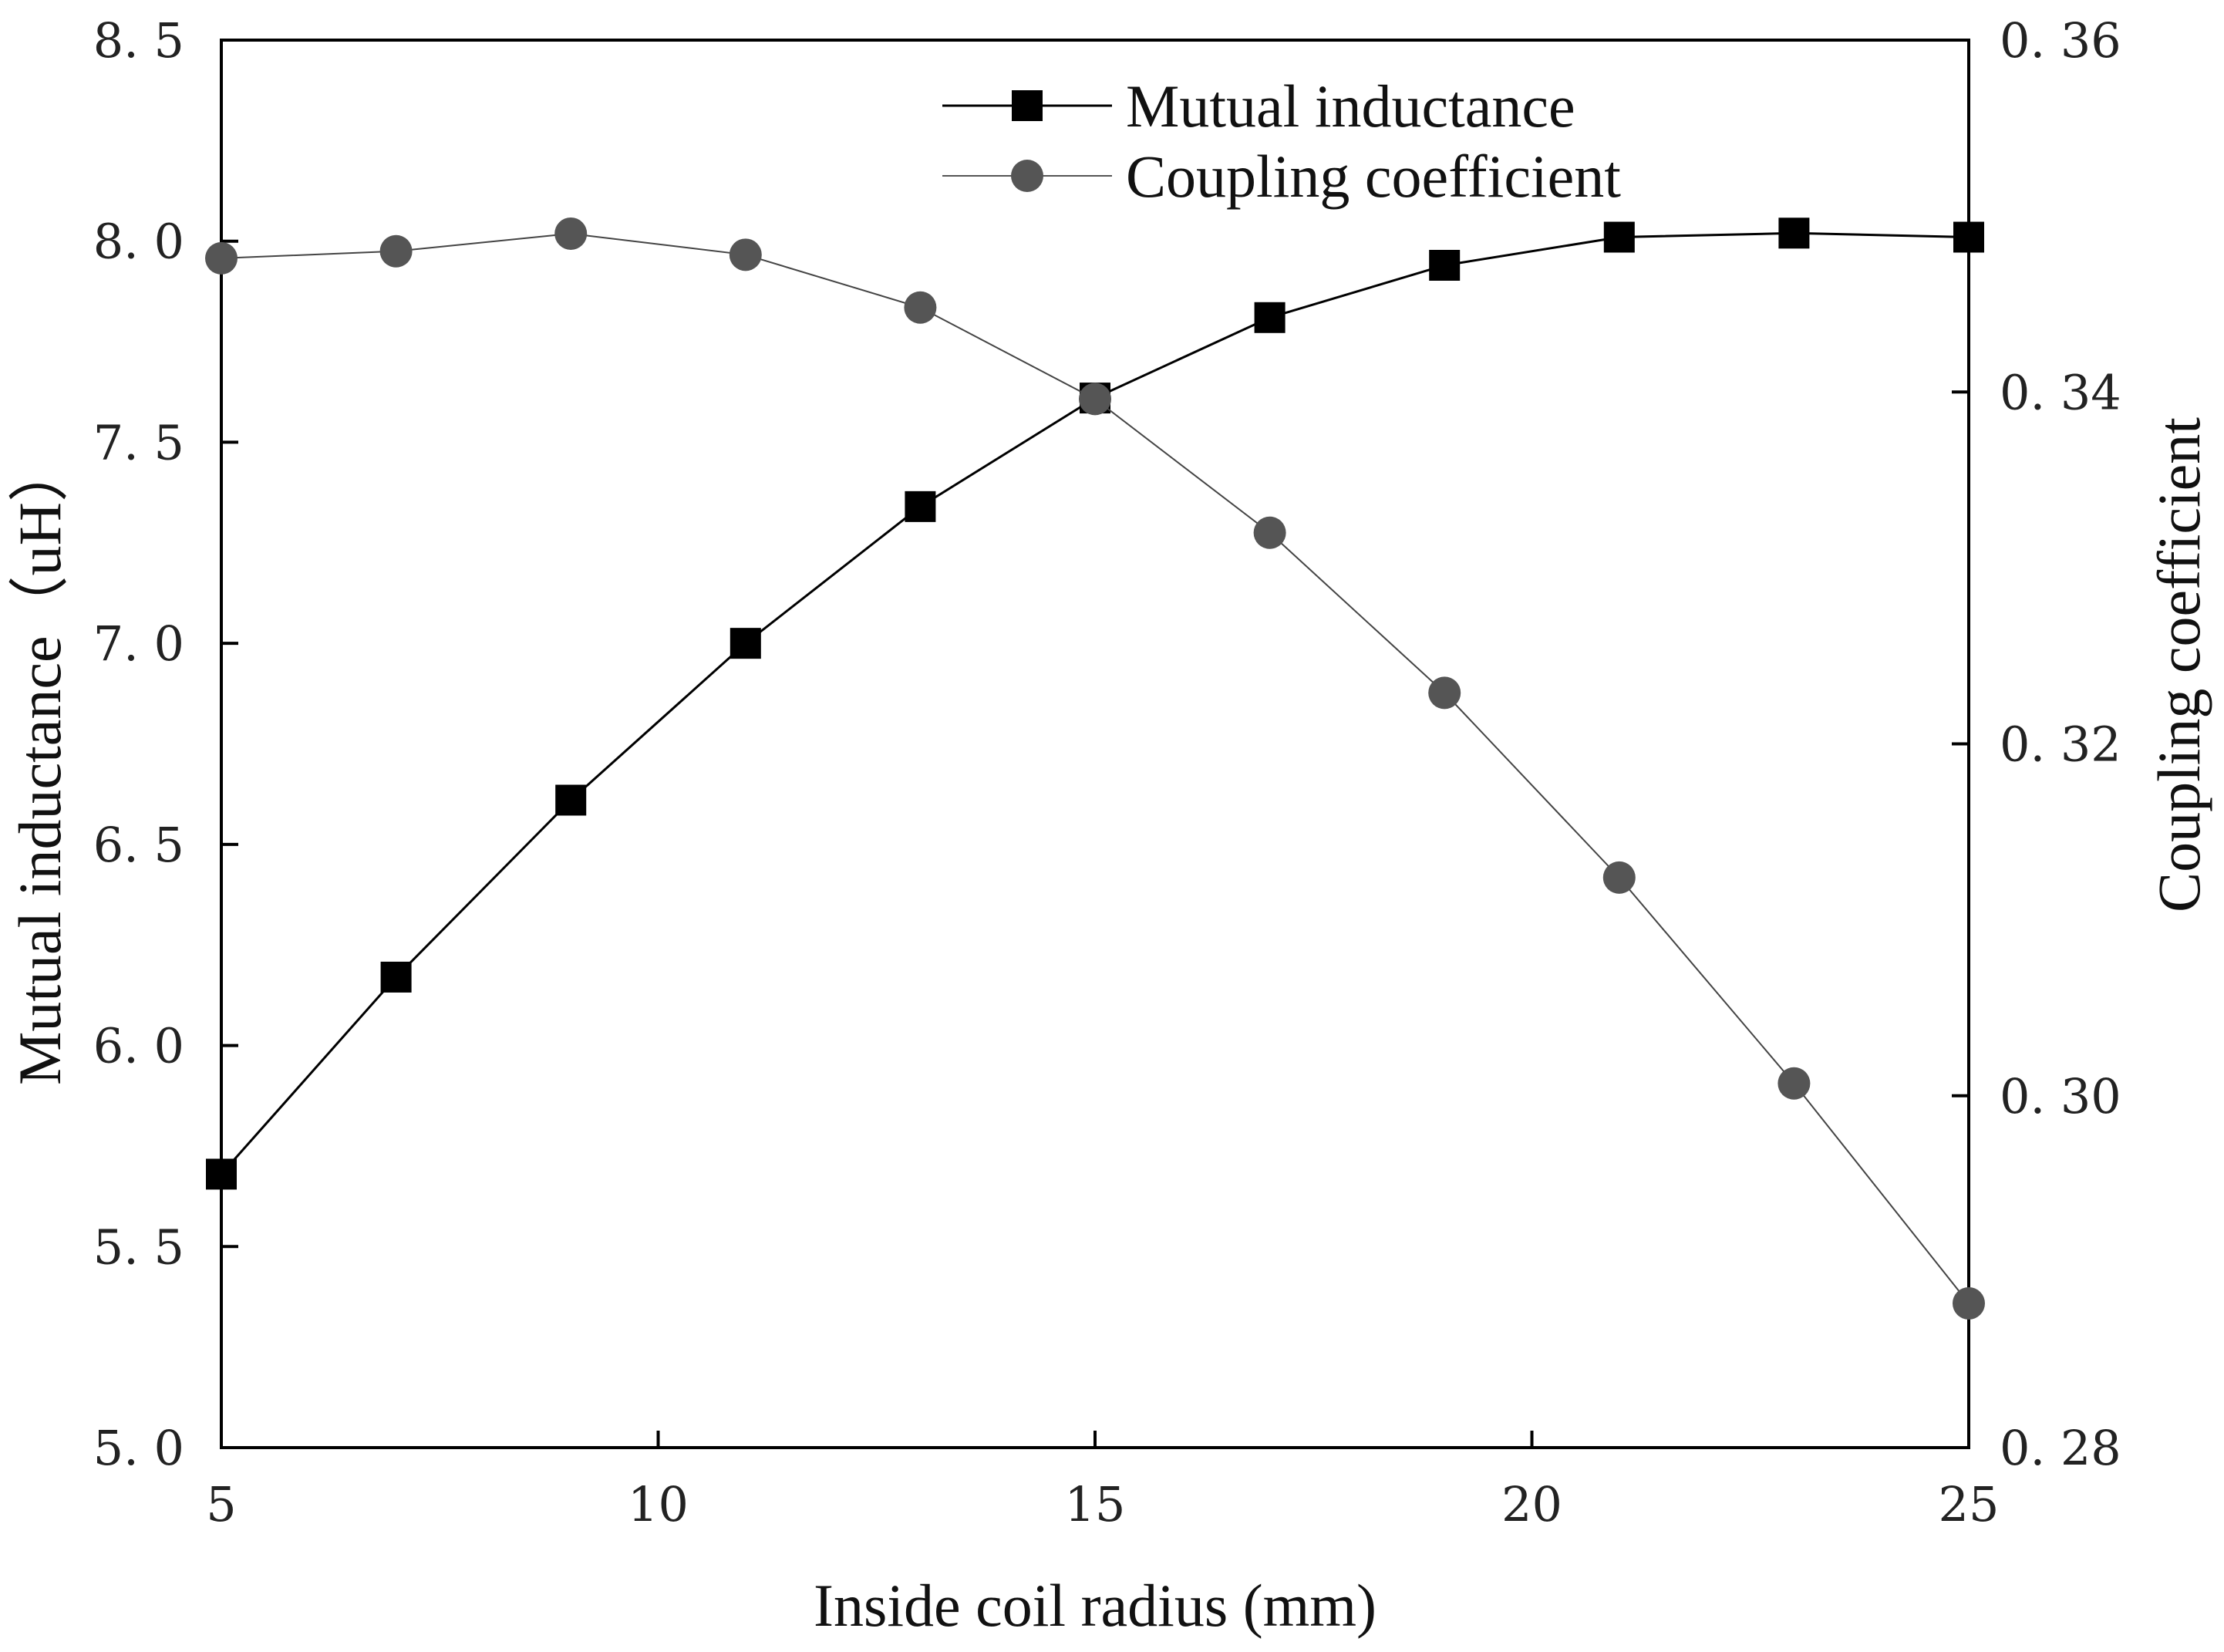  I want to click on x-tick-label: 5, so click(221, 1504).